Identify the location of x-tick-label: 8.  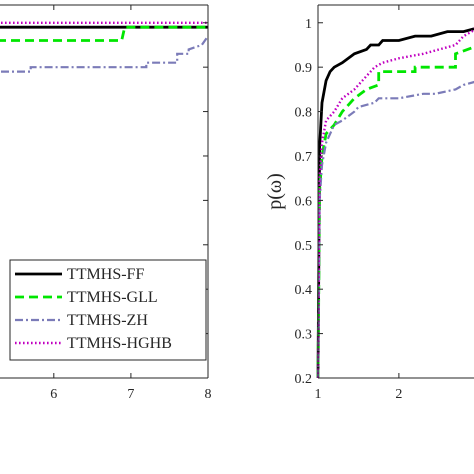
(208, 394).